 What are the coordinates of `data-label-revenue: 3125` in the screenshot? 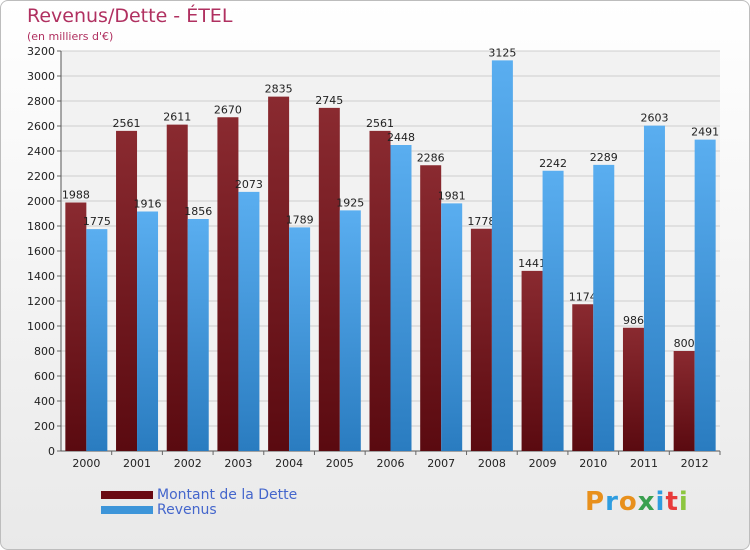 It's located at (502, 52).